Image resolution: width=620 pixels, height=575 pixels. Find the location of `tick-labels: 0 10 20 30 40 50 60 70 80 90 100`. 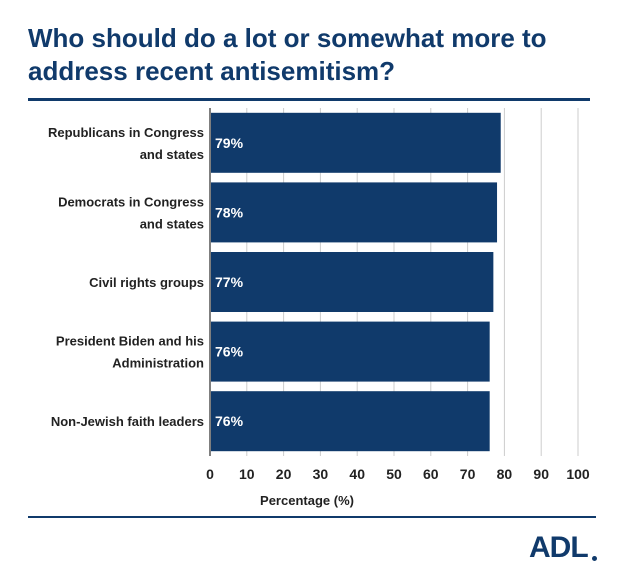

tick-labels: 0 10 20 30 40 50 60 70 80 90 100 is located at coordinates (398, 474).